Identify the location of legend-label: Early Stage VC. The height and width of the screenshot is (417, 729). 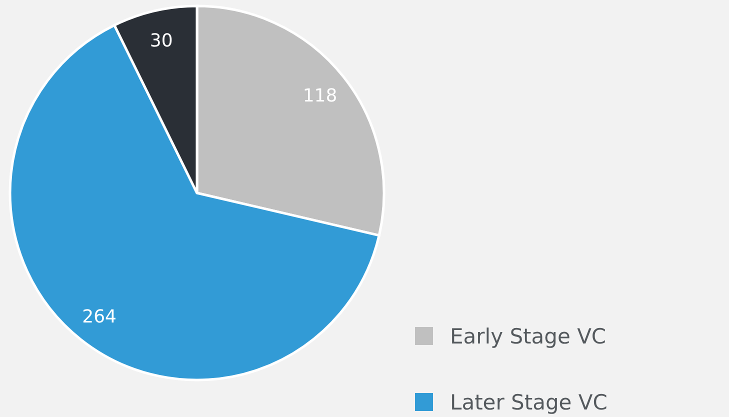
(528, 336).